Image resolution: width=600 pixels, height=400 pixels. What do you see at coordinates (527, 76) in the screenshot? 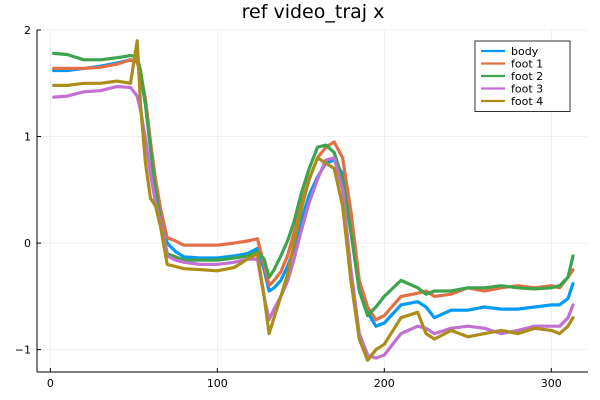
I see `legend-label: foot 2` at bounding box center [527, 76].